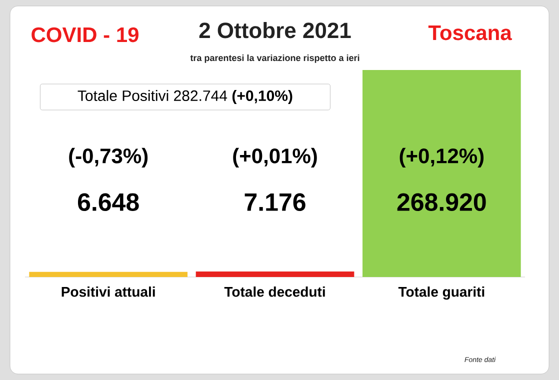 The width and height of the screenshot is (559, 380). I want to click on annotation: (+0,01%), so click(275, 158).